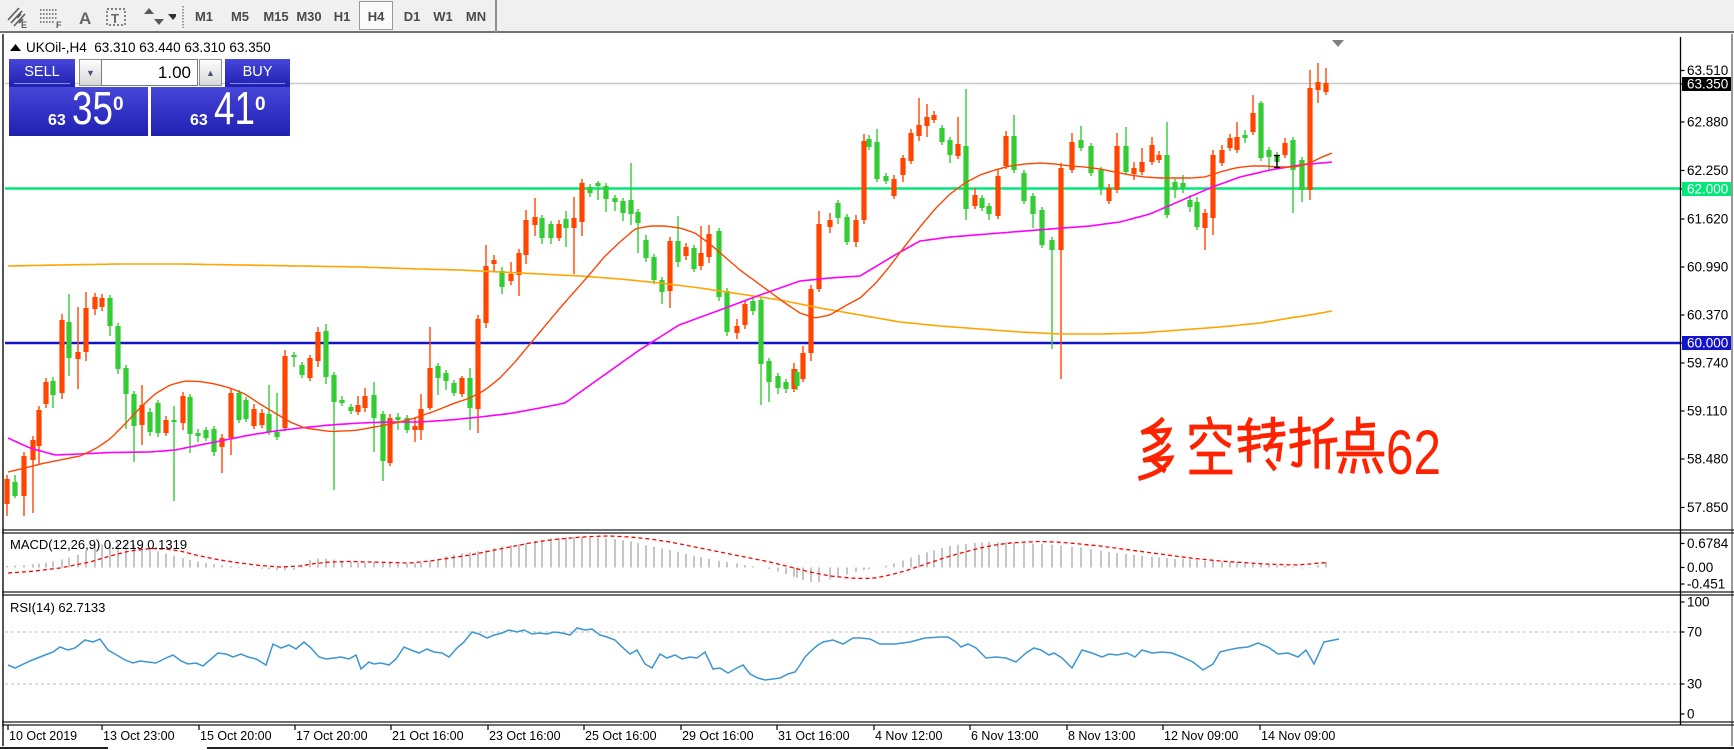 The height and width of the screenshot is (750, 1734). What do you see at coordinates (236, 736) in the screenshot?
I see `svg-text: 15 Oct 20:00` at bounding box center [236, 736].